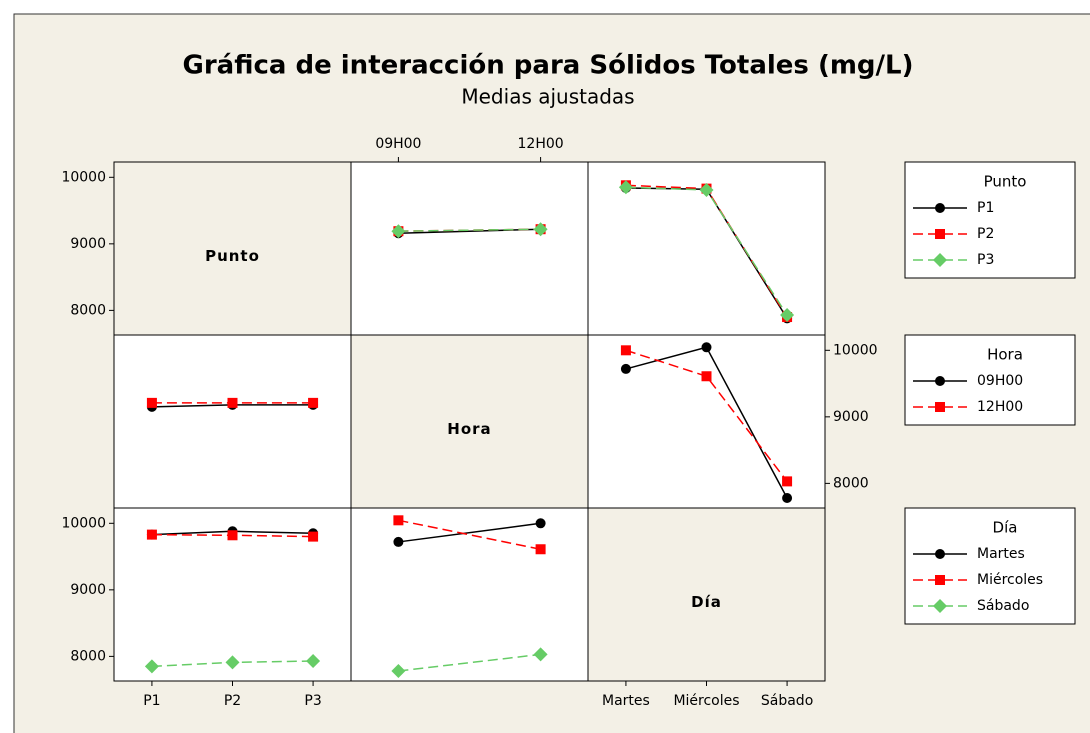 This screenshot has width=1090, height=733. I want to click on x-tick-label: 09H00, so click(398, 144).